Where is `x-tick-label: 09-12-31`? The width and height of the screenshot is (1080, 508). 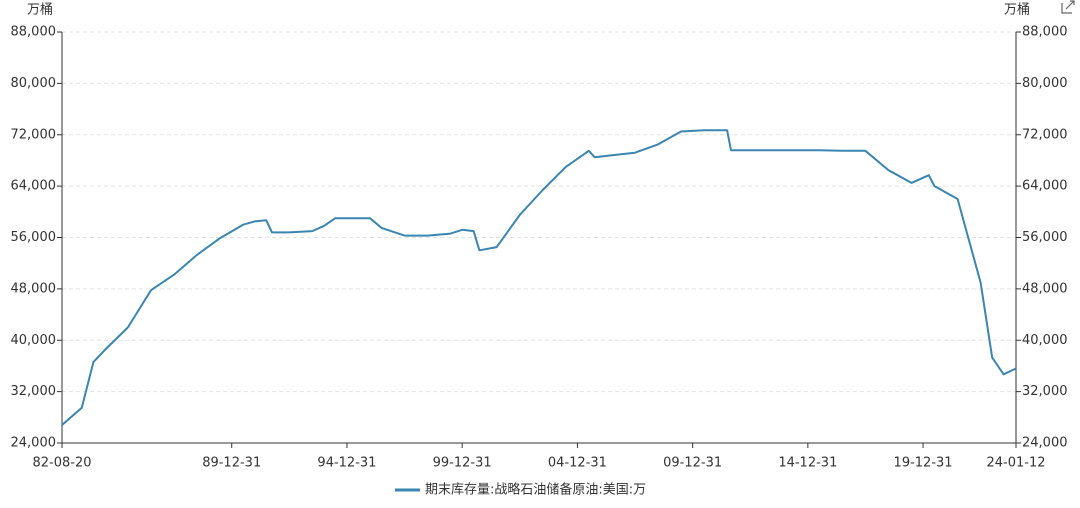
x-tick-label: 09-12-31 is located at coordinates (692, 463).